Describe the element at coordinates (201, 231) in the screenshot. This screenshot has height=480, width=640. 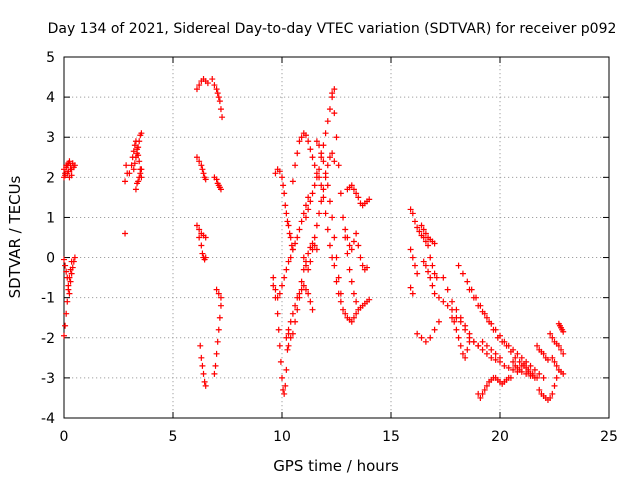
I see `series-s11` at that location.